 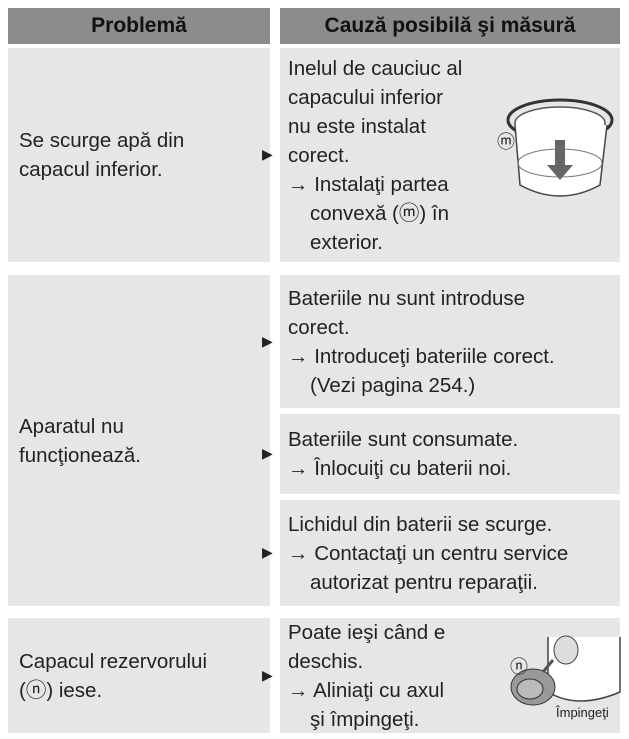 What do you see at coordinates (506, 142) in the screenshot?
I see `figure-label: ⓜ` at bounding box center [506, 142].